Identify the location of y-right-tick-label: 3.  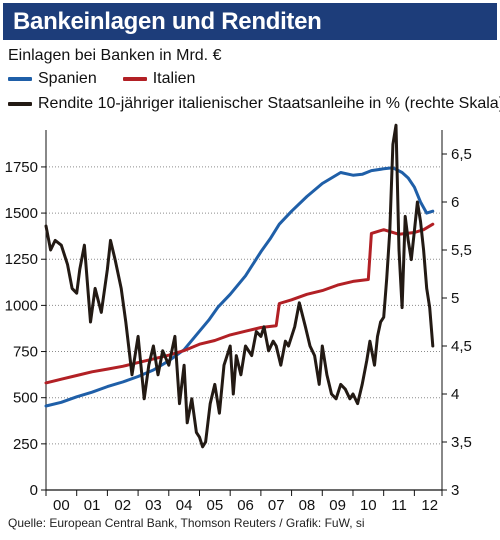
(455, 490).